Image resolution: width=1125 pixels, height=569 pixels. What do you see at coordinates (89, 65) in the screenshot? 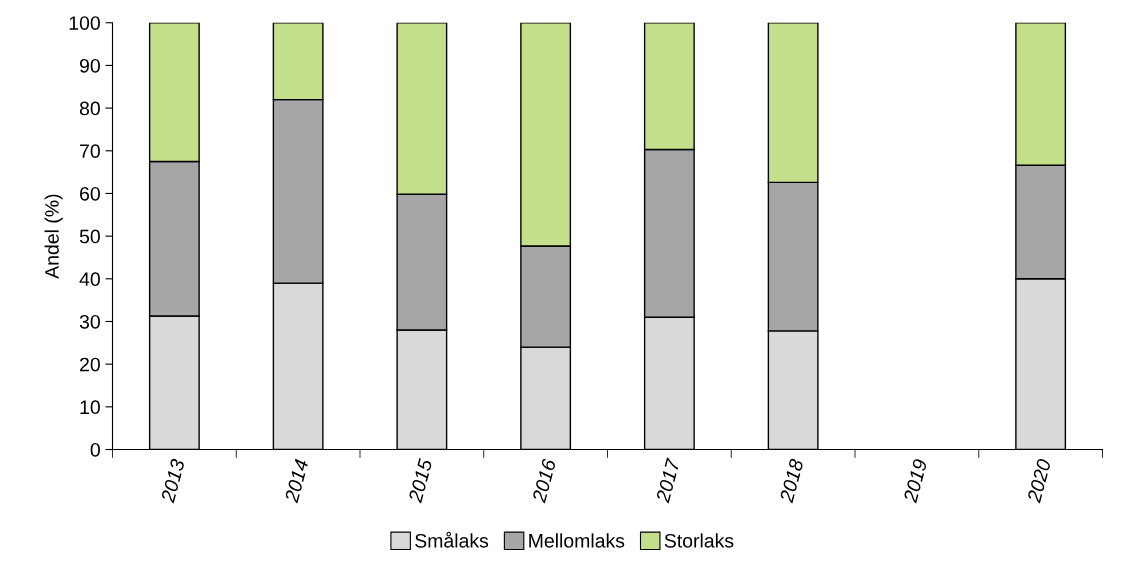
I see `y-tick-label: 90` at bounding box center [89, 65].